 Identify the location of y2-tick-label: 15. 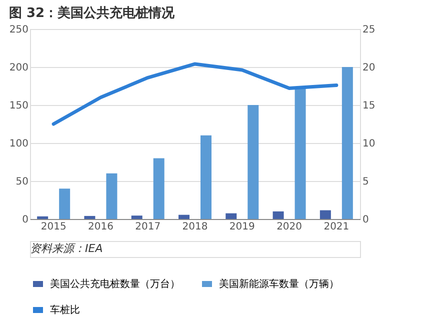
(369, 106).